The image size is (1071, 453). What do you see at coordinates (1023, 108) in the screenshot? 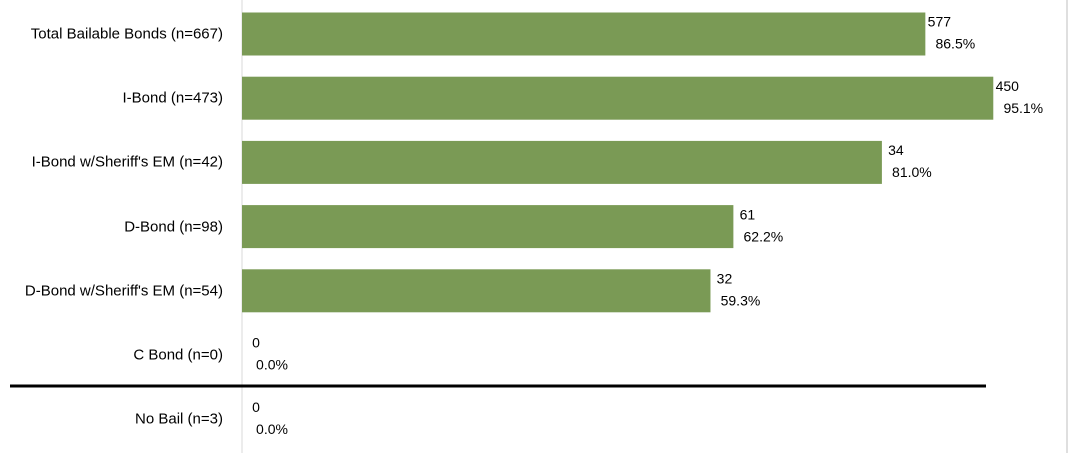
I see `value-label: 95.1%` at bounding box center [1023, 108].